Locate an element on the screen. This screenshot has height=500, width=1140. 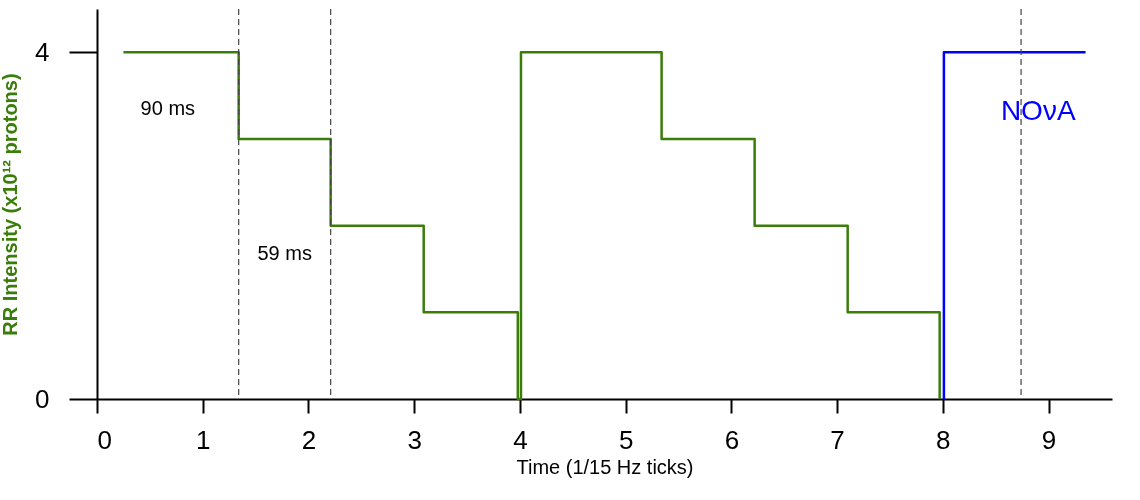
x-tick-label: 8 is located at coordinates (943, 439).